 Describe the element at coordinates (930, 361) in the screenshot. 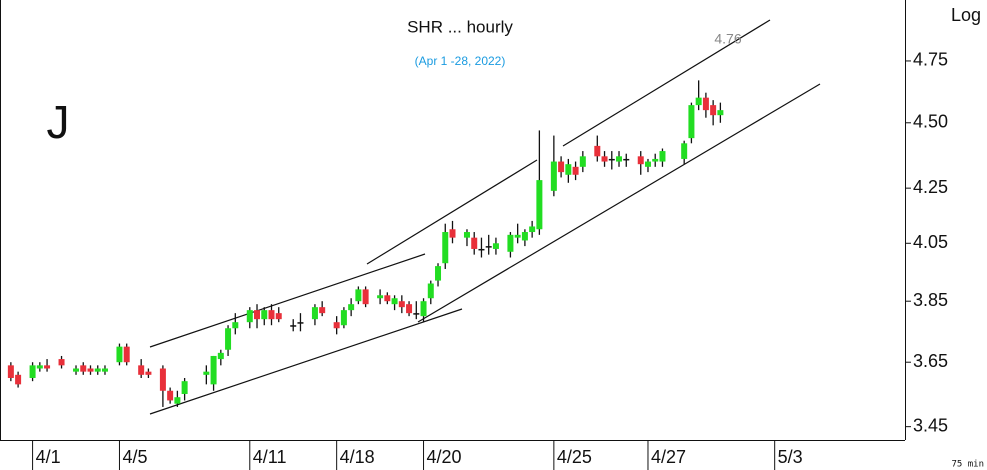

I see `y-tick-label: 3.65` at that location.